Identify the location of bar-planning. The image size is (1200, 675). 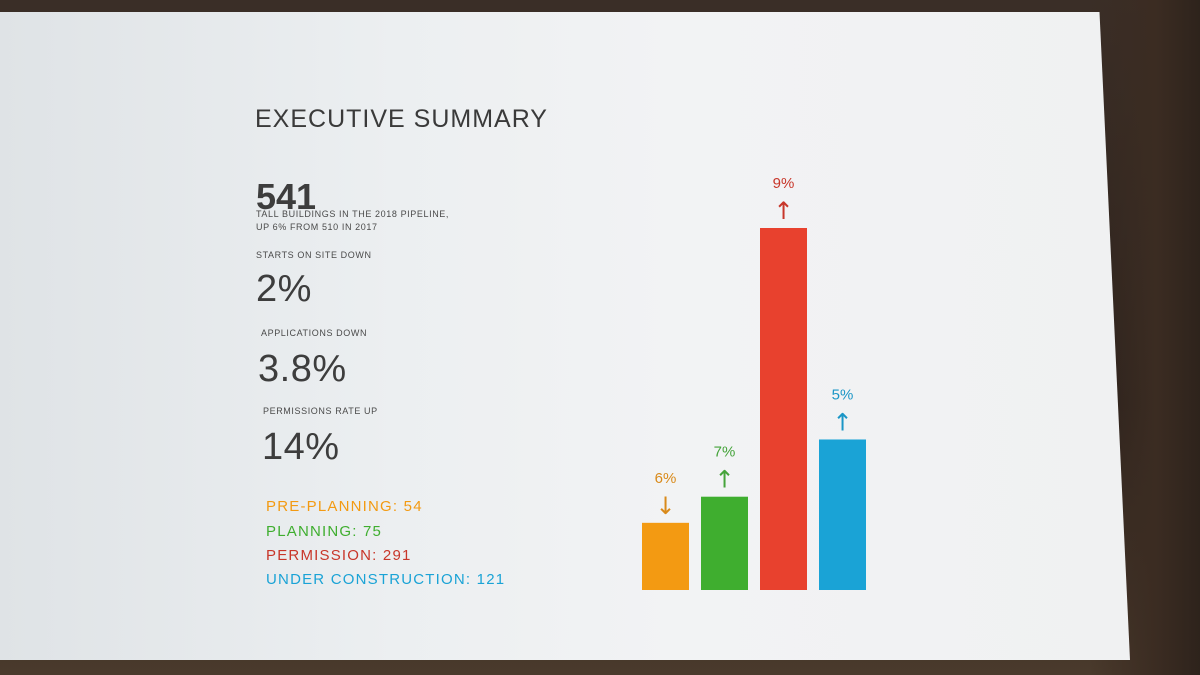
(724, 543).